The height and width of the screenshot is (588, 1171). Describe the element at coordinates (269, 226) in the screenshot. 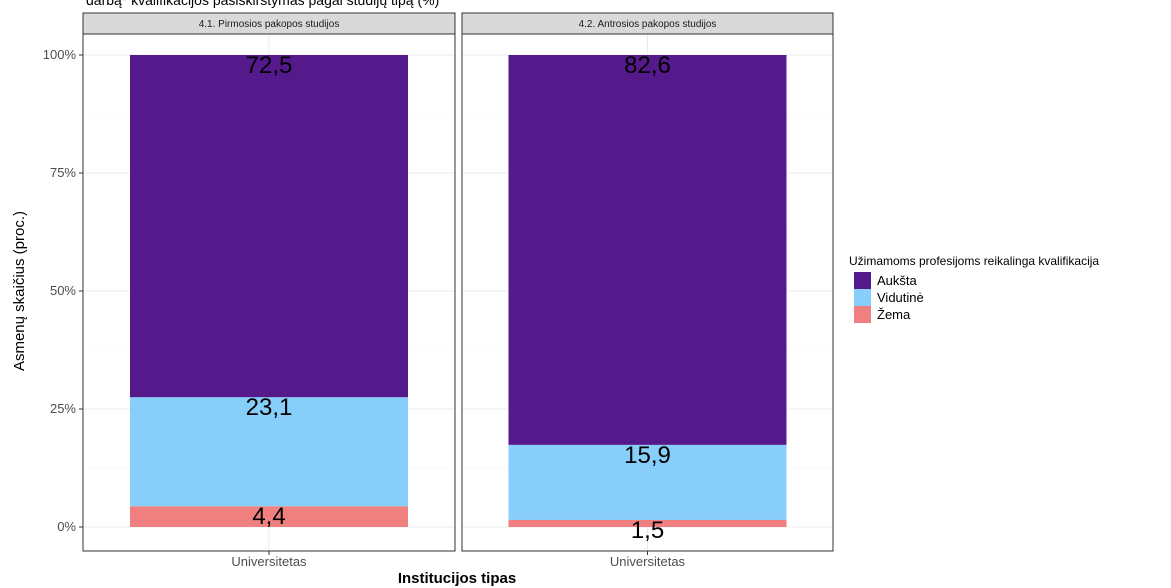

I see `bar-segment-Aukšta` at that location.